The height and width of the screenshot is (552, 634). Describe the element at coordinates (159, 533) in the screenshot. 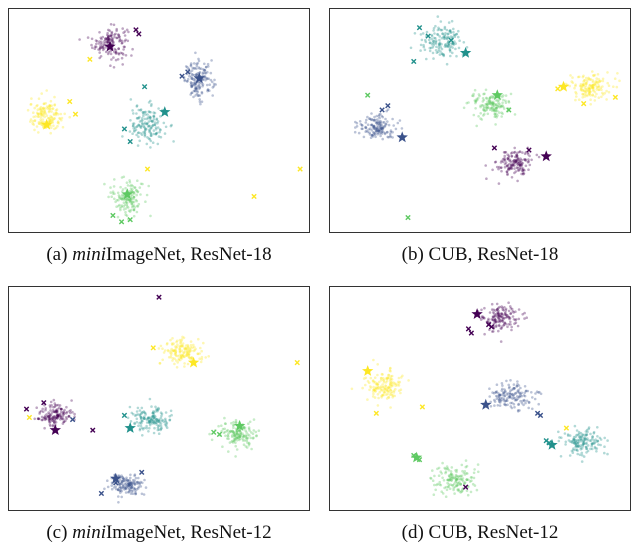

I see `caption-c: (c) miniImageNet, ResNet-12` at that location.